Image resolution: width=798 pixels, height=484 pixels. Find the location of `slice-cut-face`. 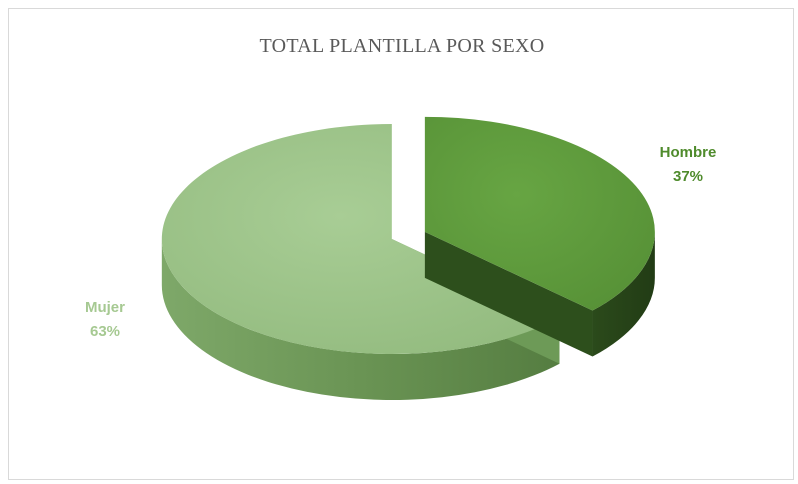

slice-cut-face is located at coordinates (508, 294).